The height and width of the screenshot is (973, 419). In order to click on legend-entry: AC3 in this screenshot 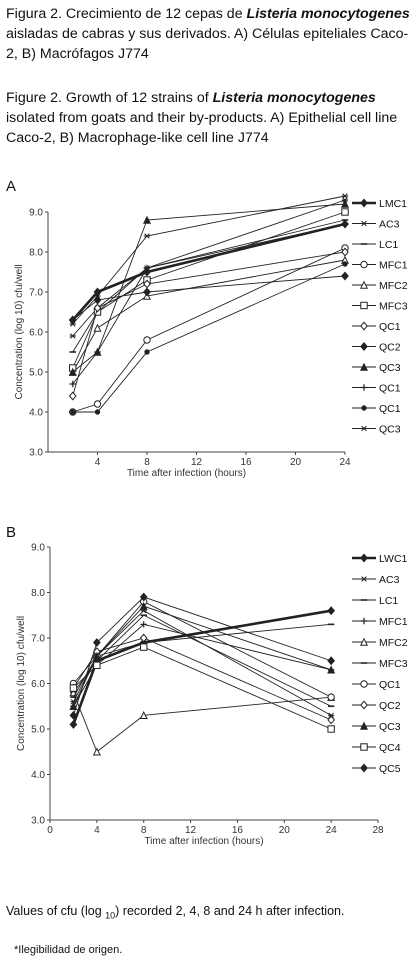, I will do `click(376, 580)`.